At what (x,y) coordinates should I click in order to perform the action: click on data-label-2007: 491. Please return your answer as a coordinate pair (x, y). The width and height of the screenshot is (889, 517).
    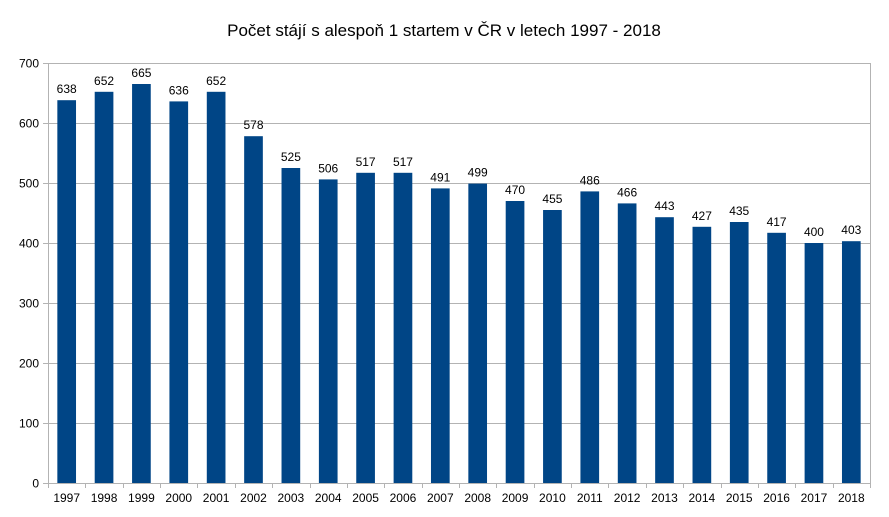
    Looking at the image, I should click on (440, 177).